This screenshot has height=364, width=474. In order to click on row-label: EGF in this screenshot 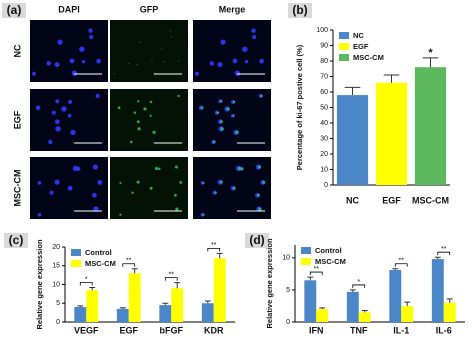, I will do `click(17, 119)`.